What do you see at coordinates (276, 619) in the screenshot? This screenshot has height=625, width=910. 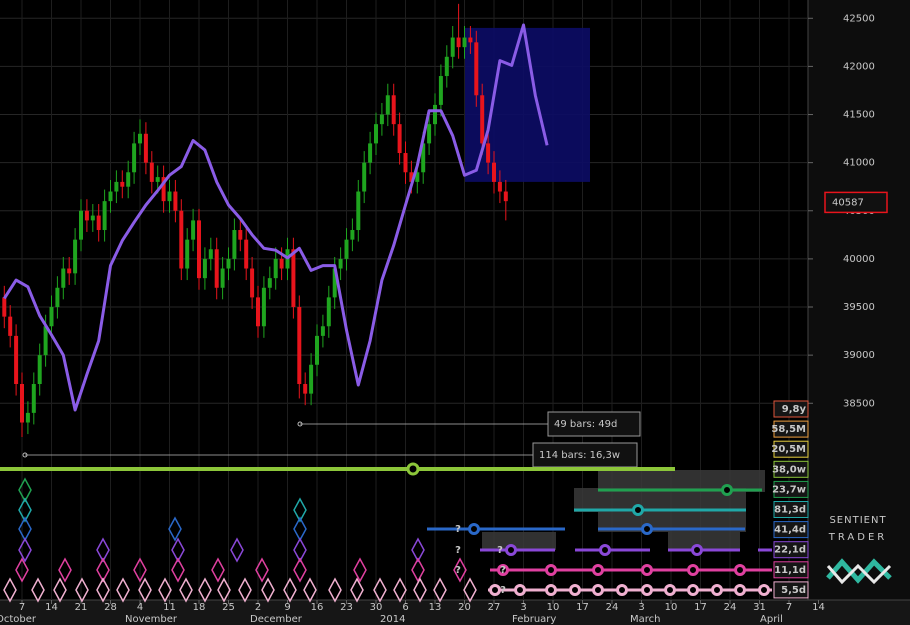 I see `month-label: December` at bounding box center [276, 619].